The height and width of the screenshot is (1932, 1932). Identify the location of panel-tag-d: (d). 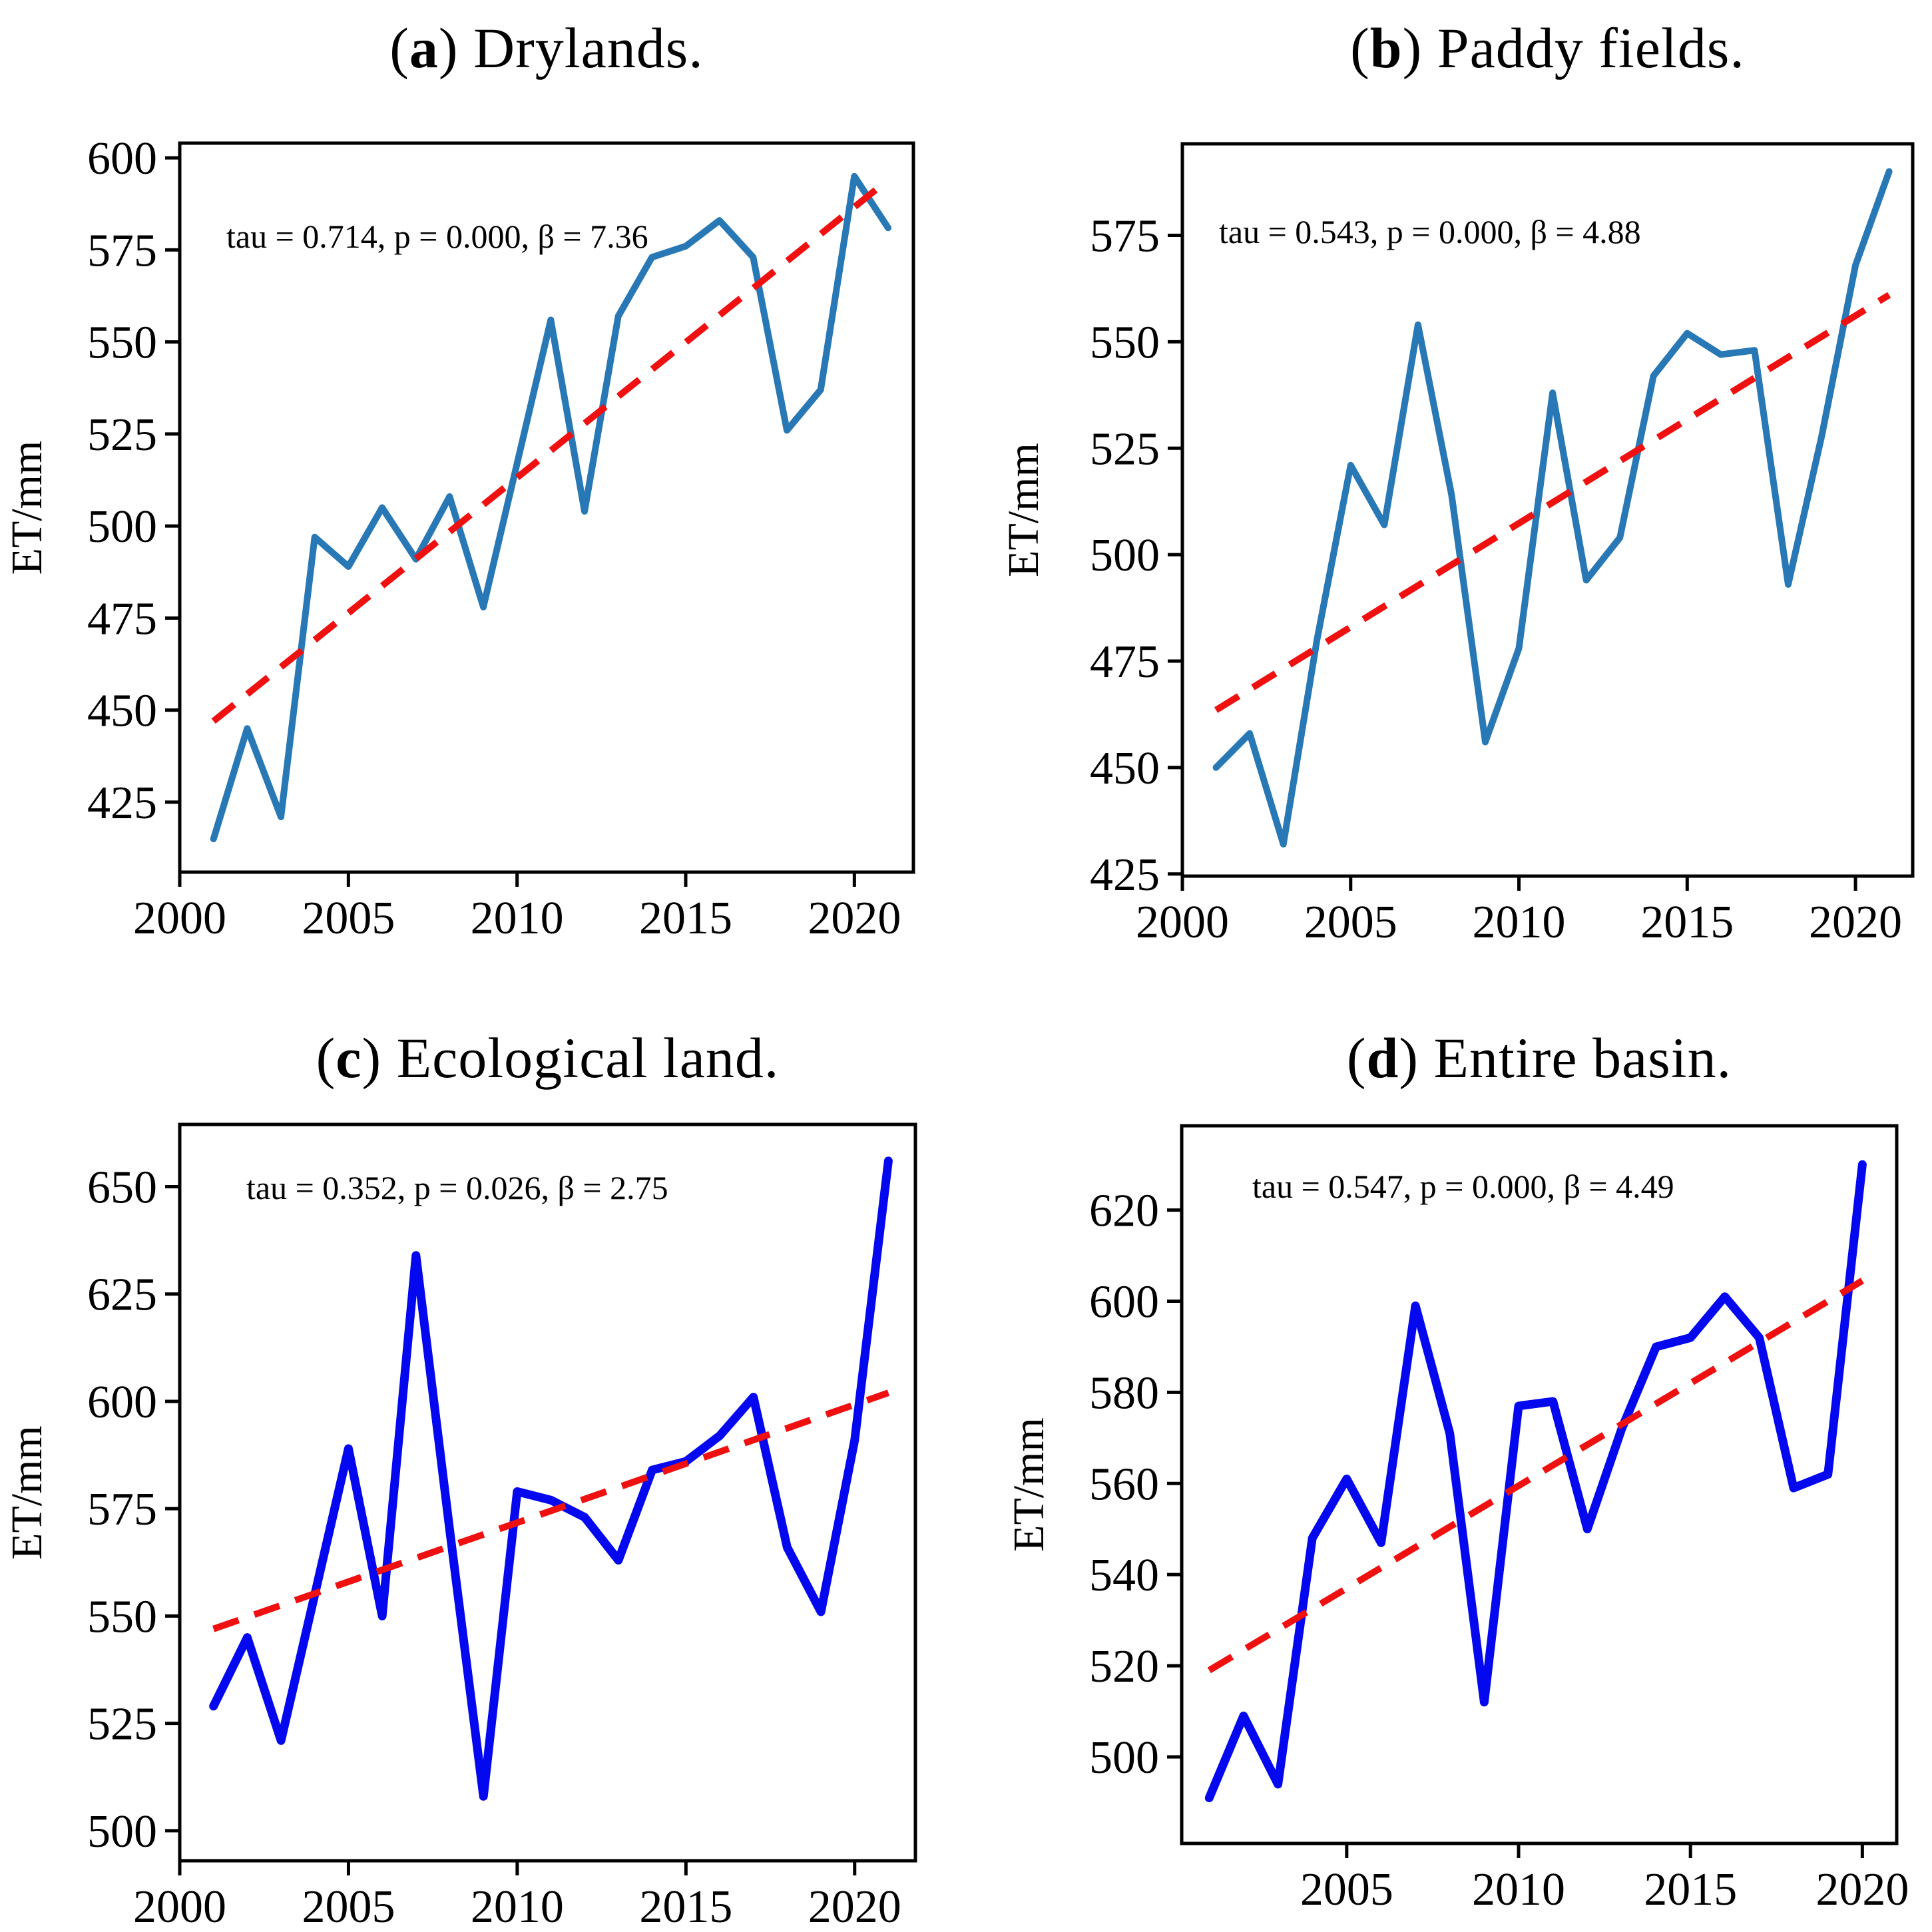
(1383, 1058).